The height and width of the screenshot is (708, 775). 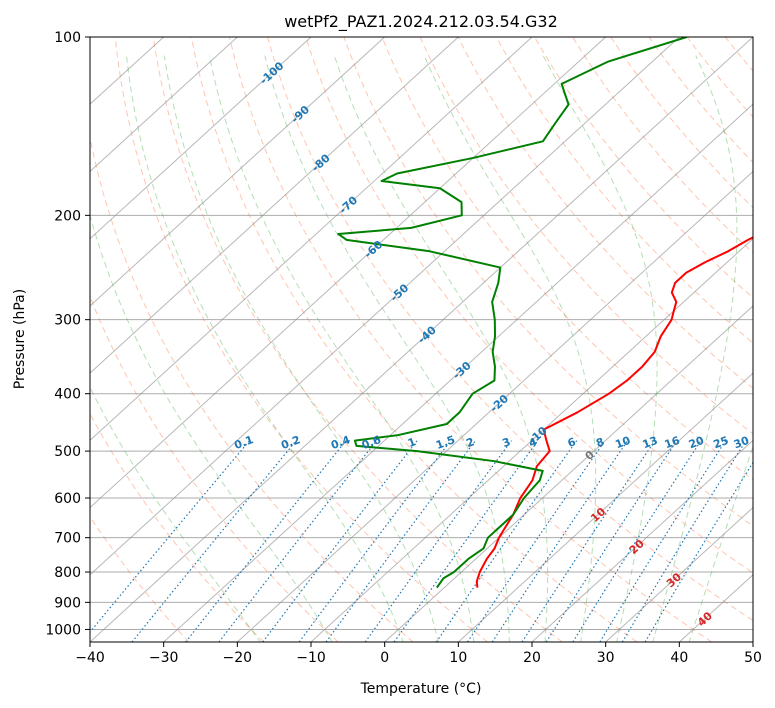 What do you see at coordinates (244, 442) in the screenshot?
I see `mixing-ratio-label: 0.1` at bounding box center [244, 442].